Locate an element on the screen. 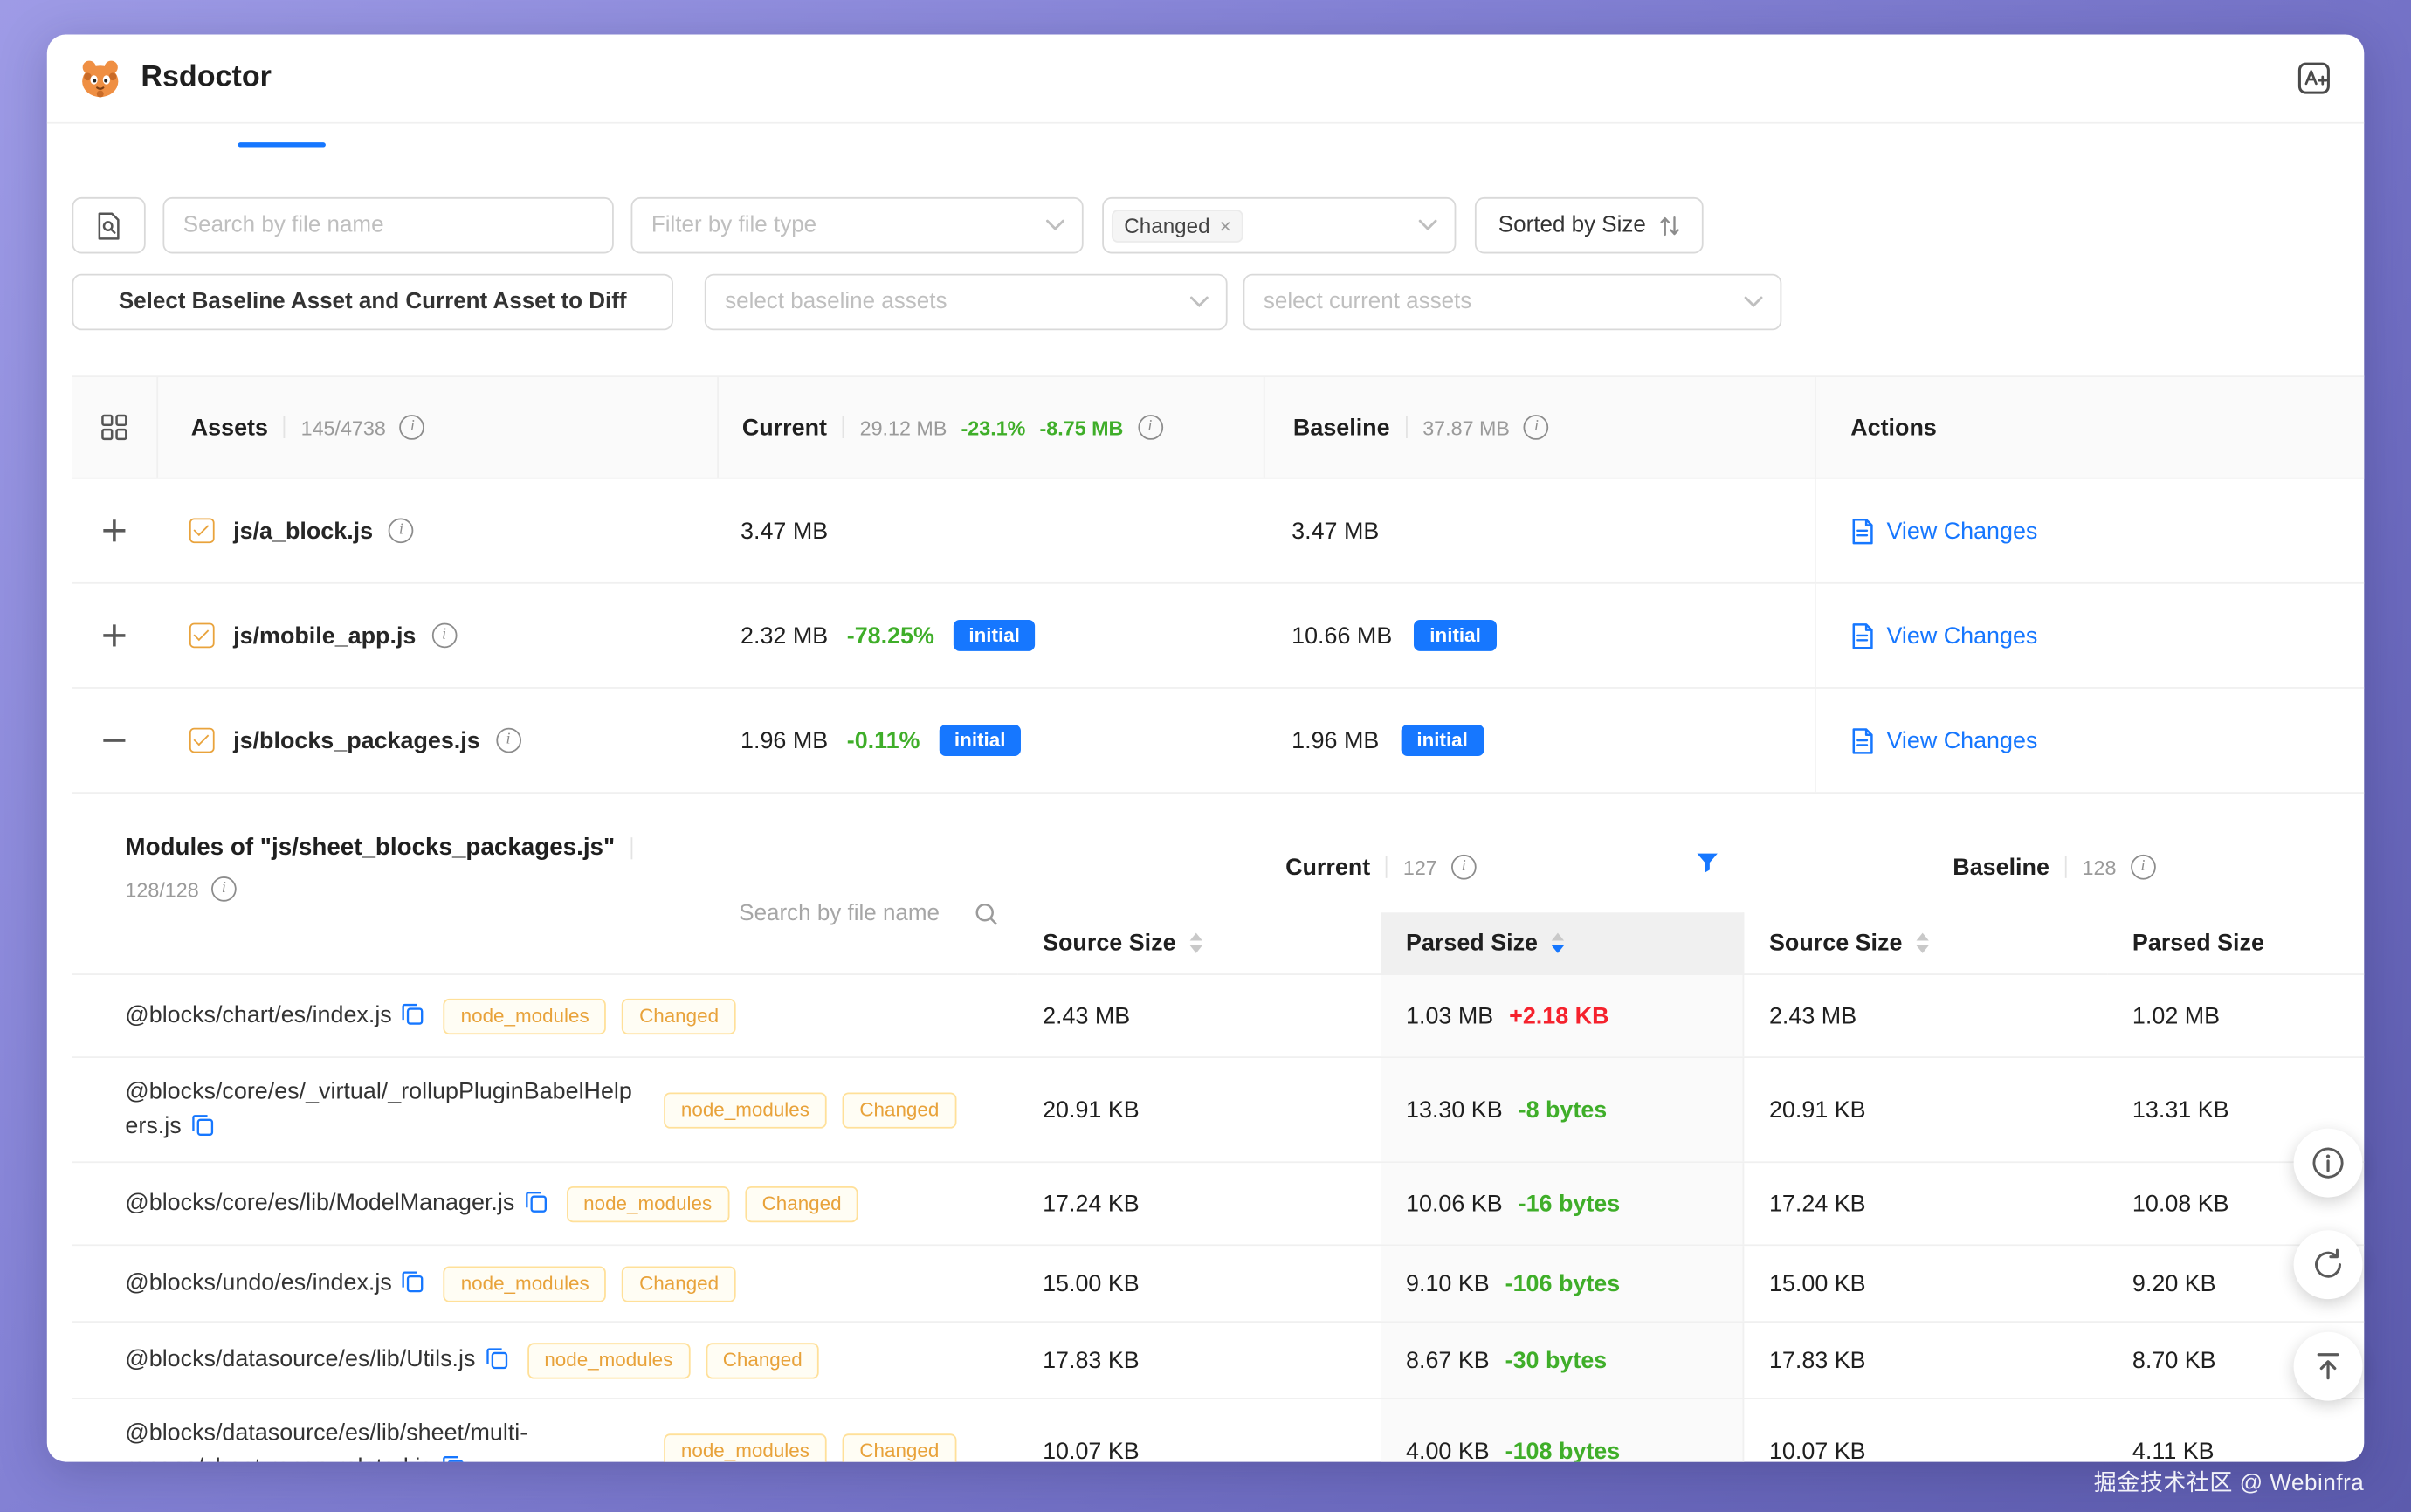 The image size is (2411, 1512). module-name: @blocks/chart/es/index.js is located at coordinates (274, 1016).